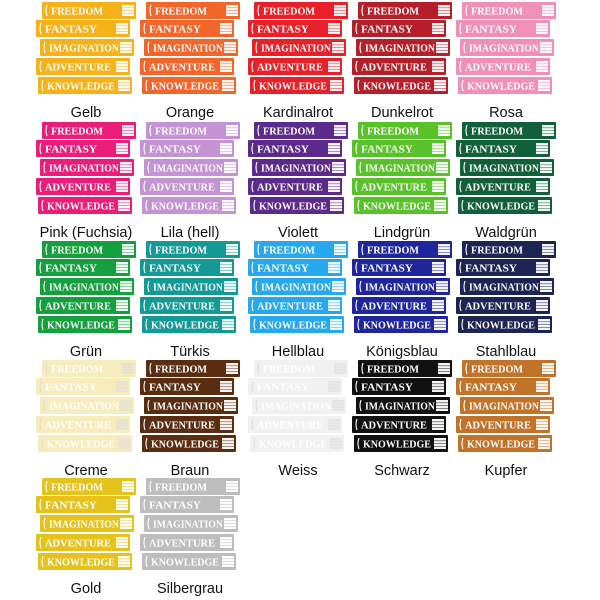  I want to click on swatch-label: Stahlblau, so click(506, 352).